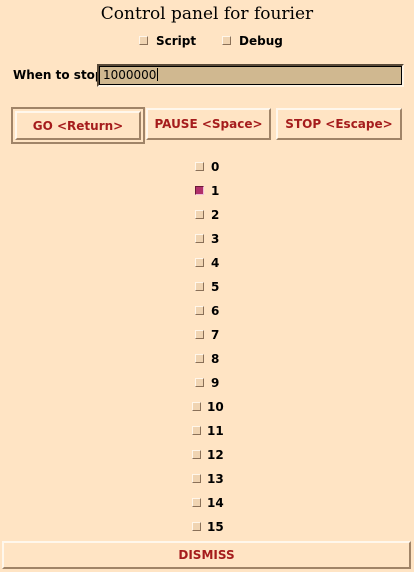  Describe the element at coordinates (215, 407) in the screenshot. I see `item-checkbox-label: 10` at that location.